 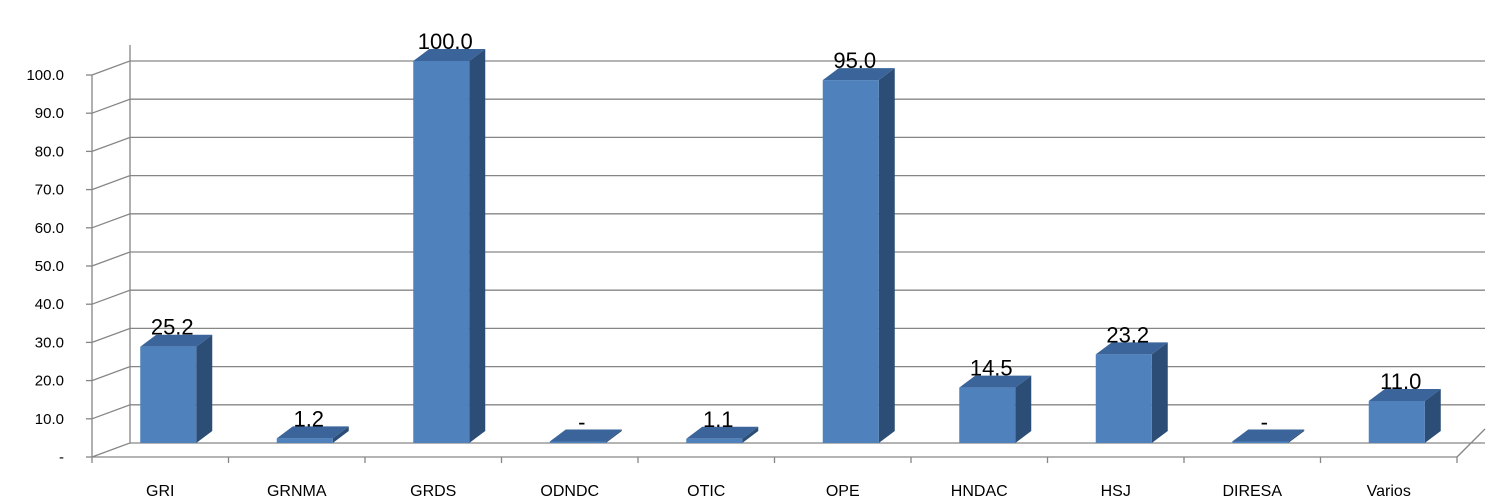 I want to click on y-tick-label: 20.0, so click(x=49, y=381).